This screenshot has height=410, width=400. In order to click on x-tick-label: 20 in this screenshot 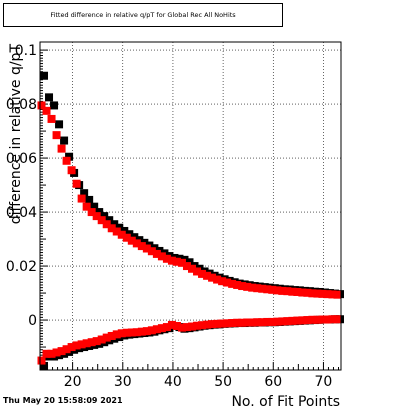, I will do `click(73, 382)`.